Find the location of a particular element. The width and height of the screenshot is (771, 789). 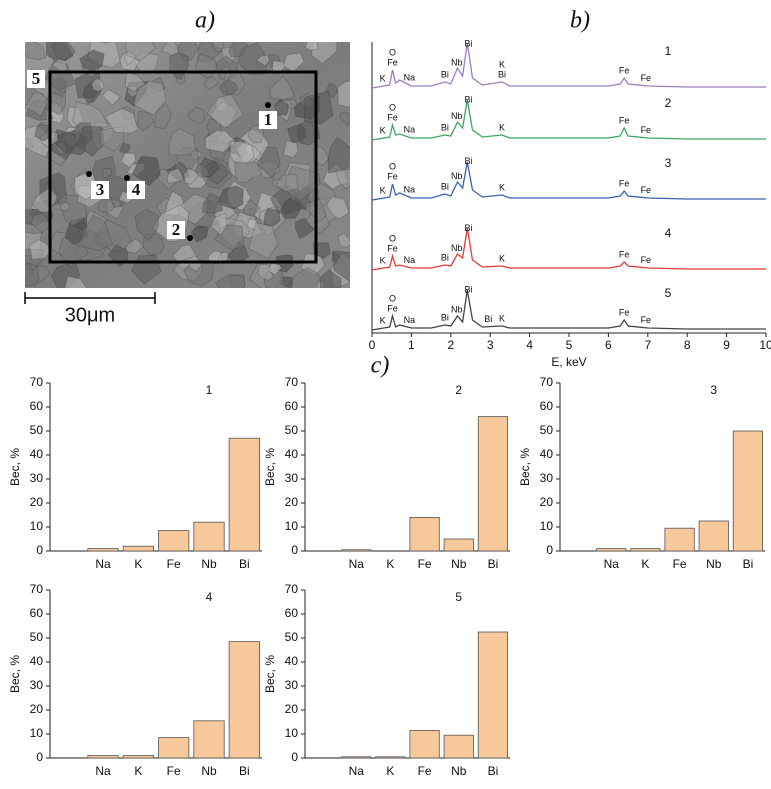

point-label: 1 is located at coordinates (268, 119).